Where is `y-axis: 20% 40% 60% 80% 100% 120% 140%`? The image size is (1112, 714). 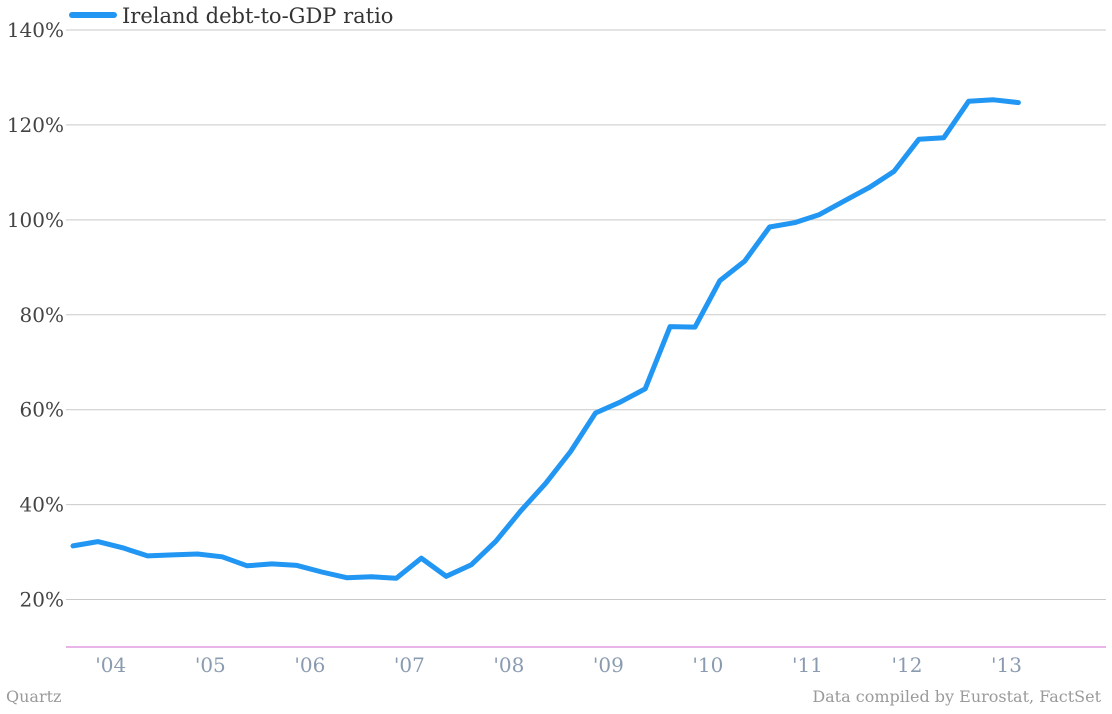 y-axis: 20% 40% 60% 80% 100% 120% 140% is located at coordinates (35, 315).